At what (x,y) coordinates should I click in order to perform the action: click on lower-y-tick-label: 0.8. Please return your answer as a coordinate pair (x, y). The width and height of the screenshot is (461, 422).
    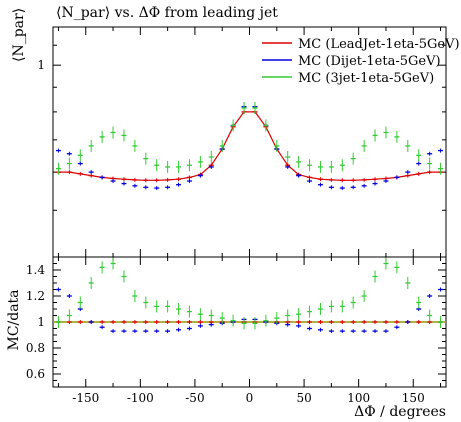
    Looking at the image, I should click on (35, 348).